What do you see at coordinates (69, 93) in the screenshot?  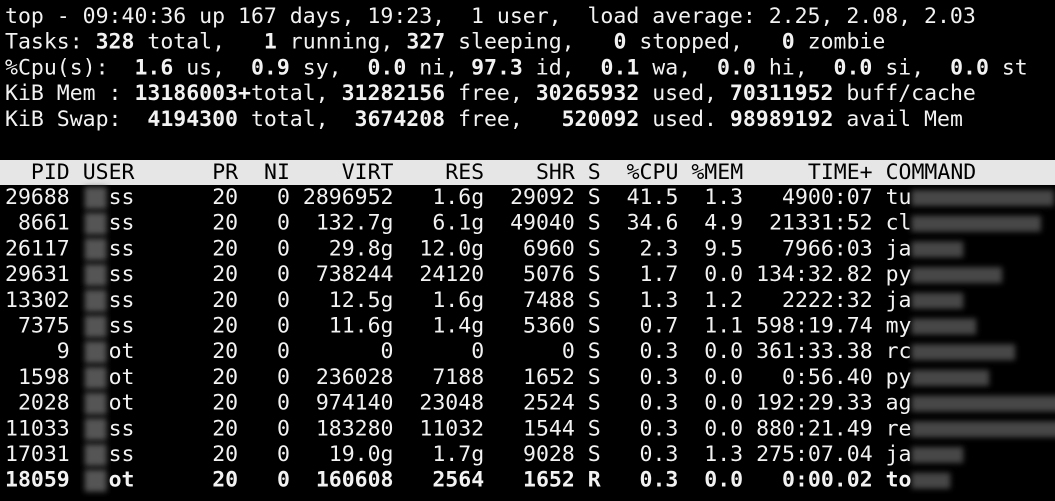 I see `summary-segment: KiB Mem :` at bounding box center [69, 93].